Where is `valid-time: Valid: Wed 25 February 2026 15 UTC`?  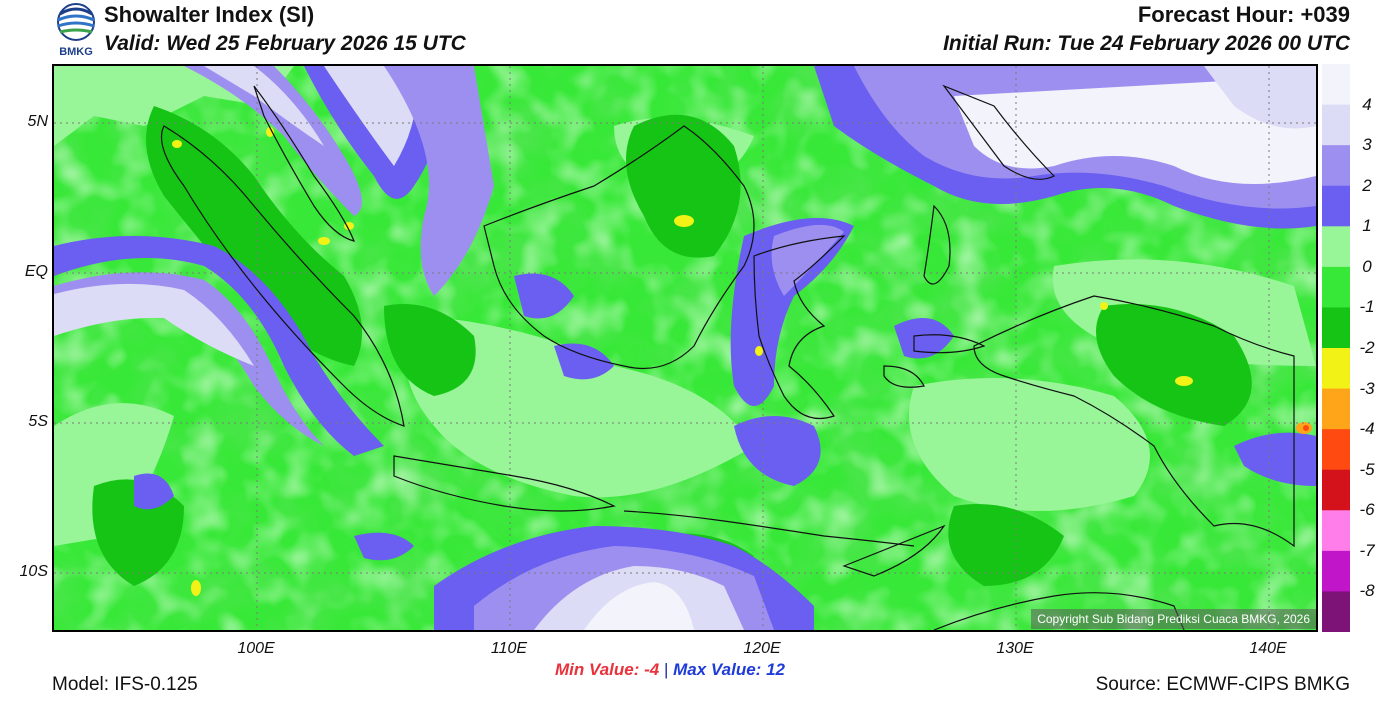
valid-time: Valid: Wed 25 February 2026 15 UTC is located at coordinates (285, 43).